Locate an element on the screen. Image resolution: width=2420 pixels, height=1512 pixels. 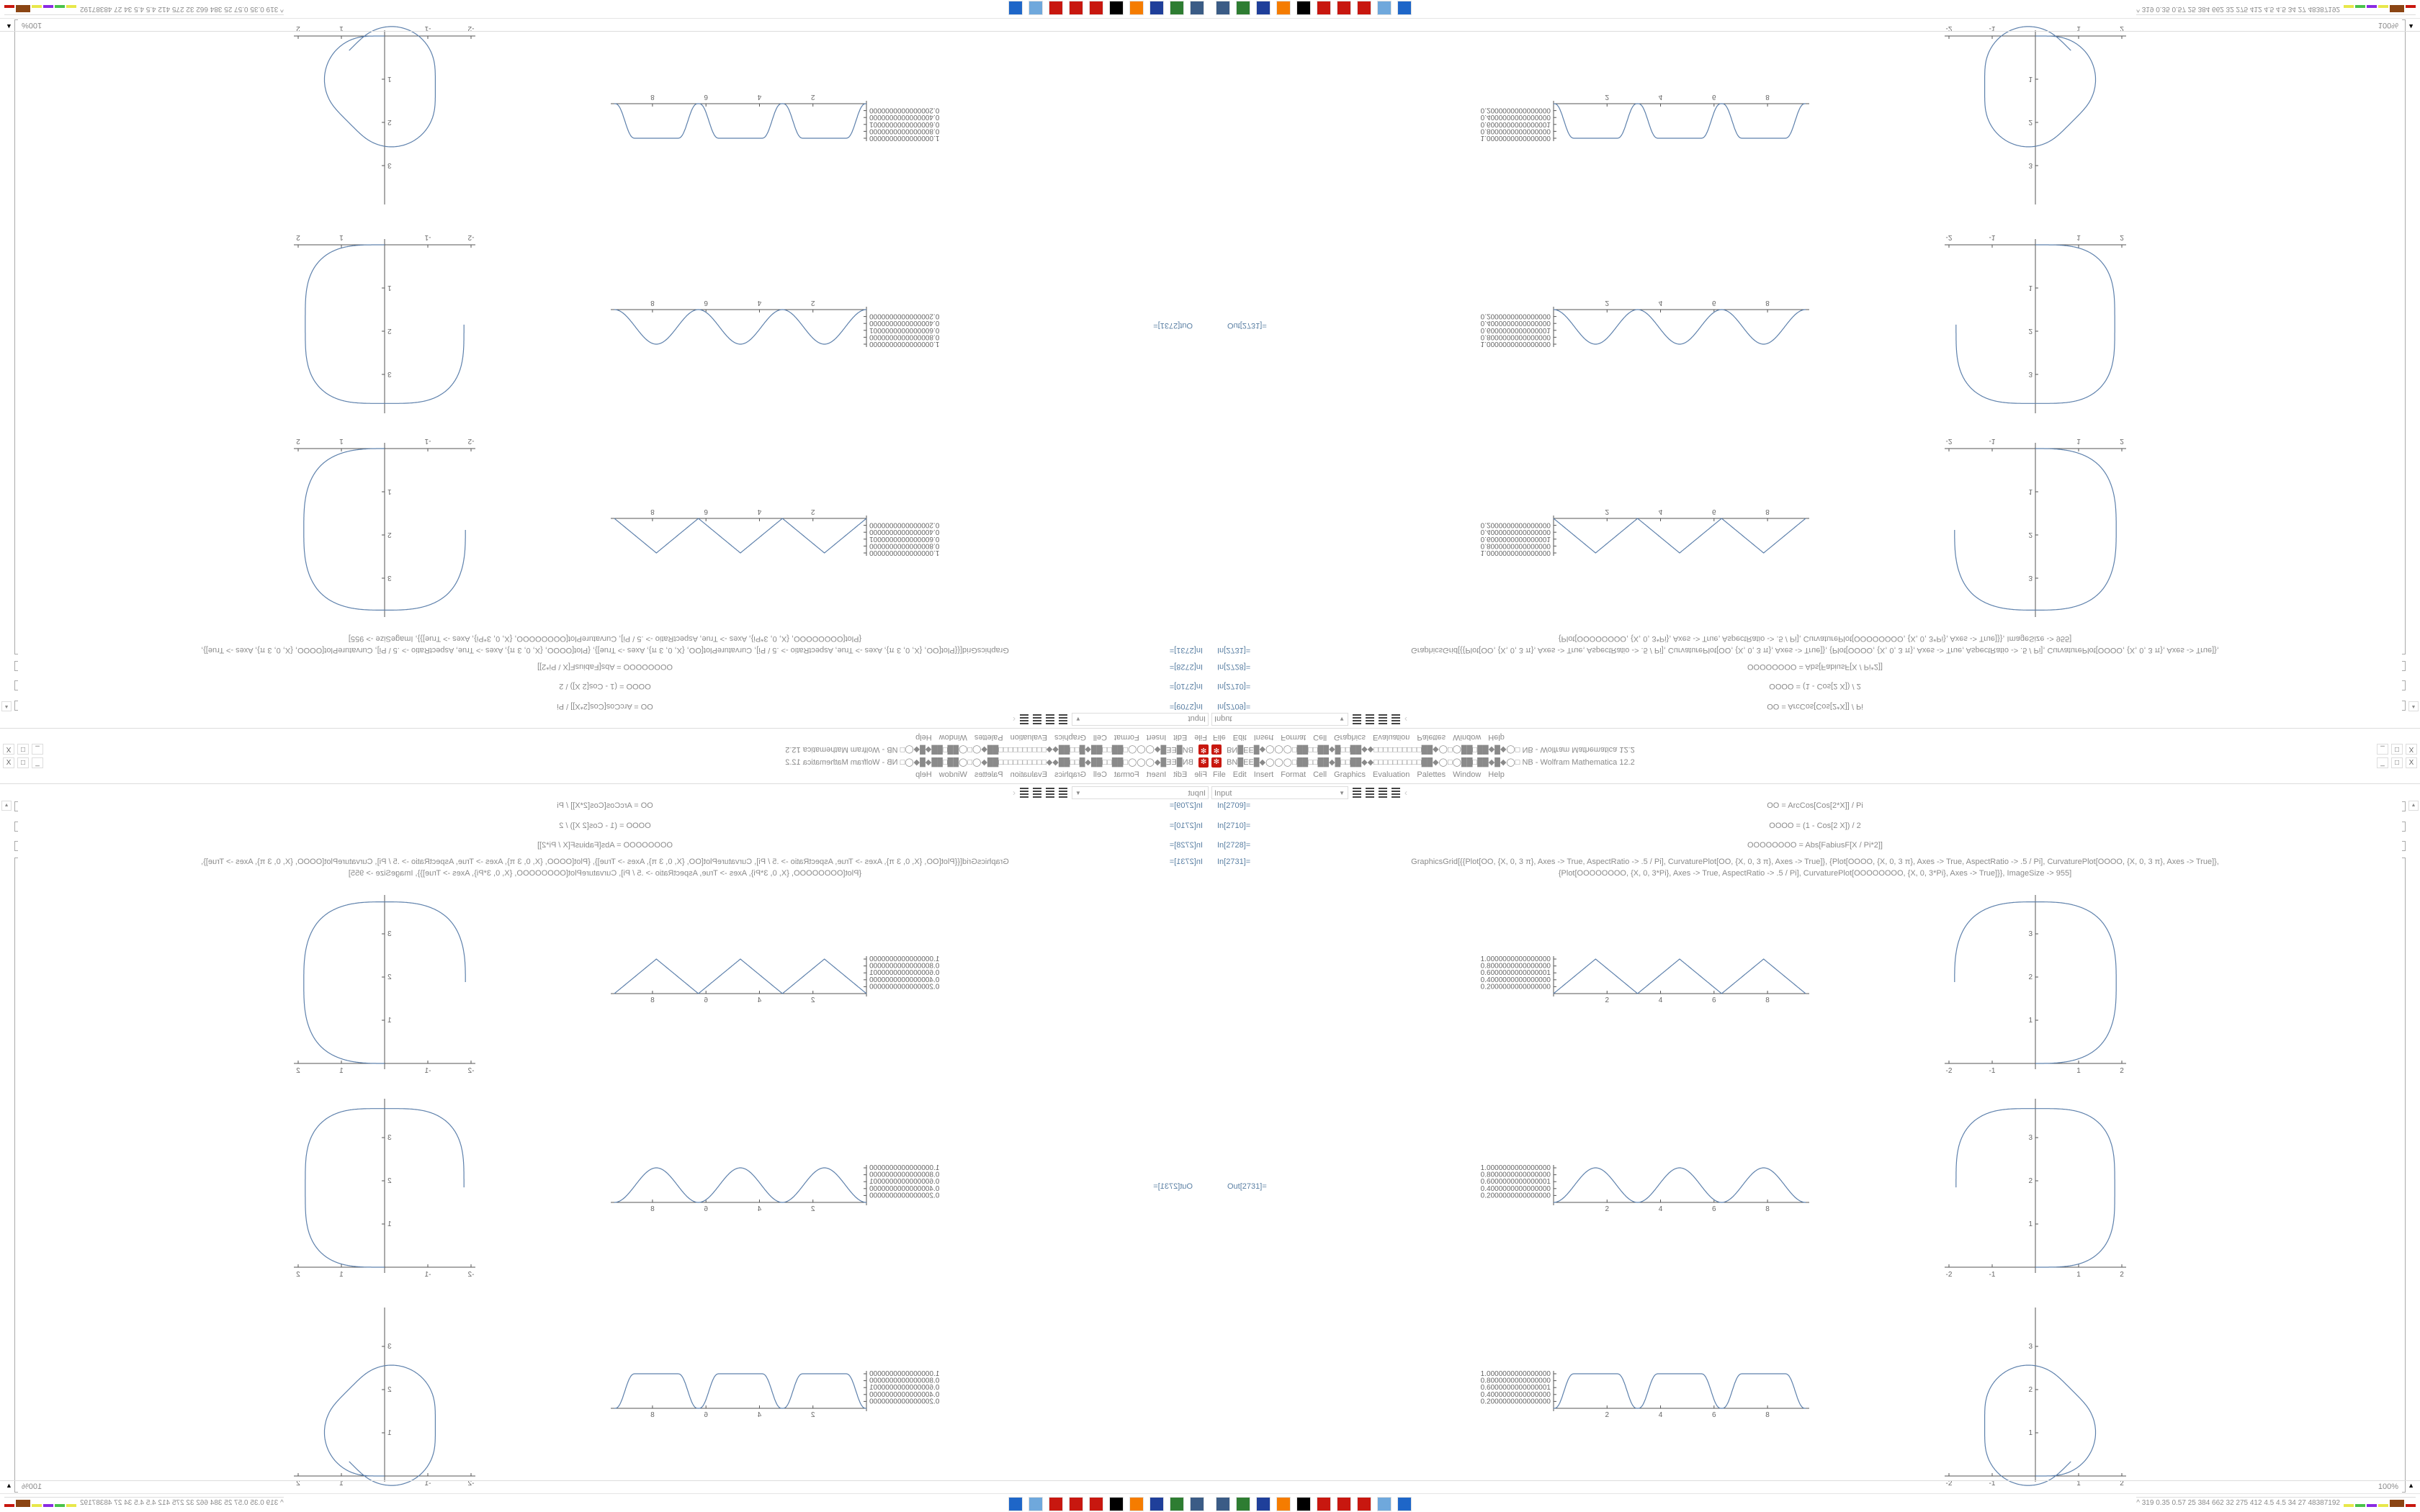
minimize-button: _ is located at coordinates (2382, 762).